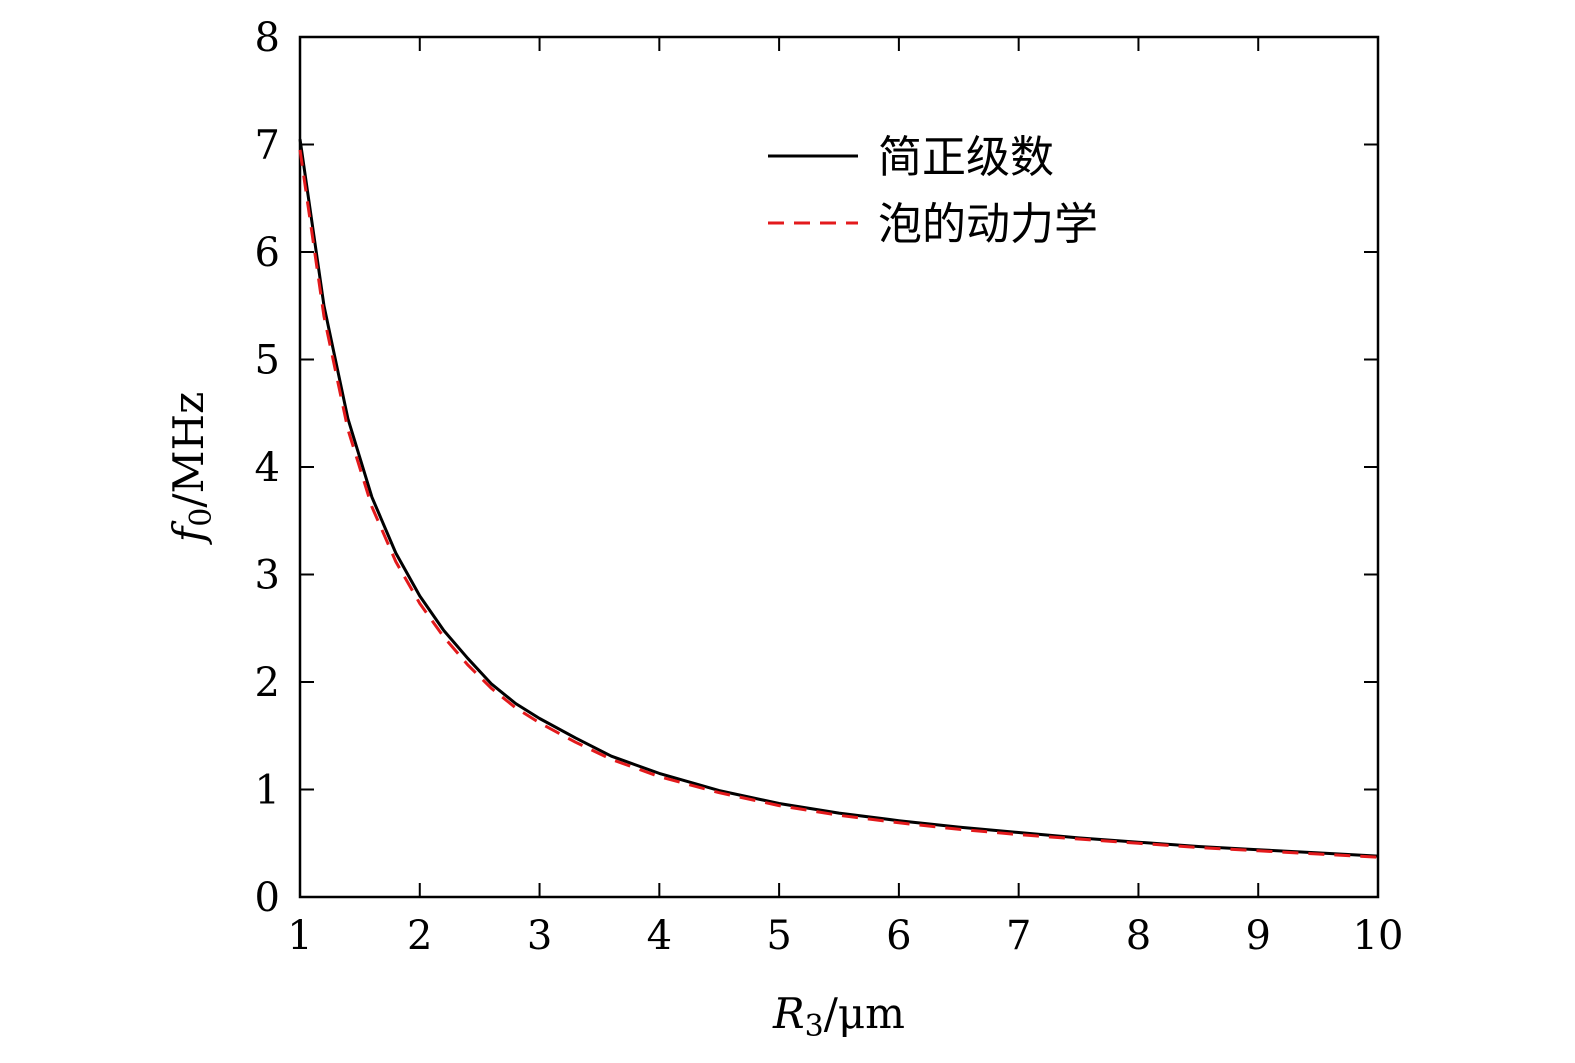  Describe the element at coordinates (966, 157) in the screenshot. I see `legend-label-series-1: 简正级数` at that location.